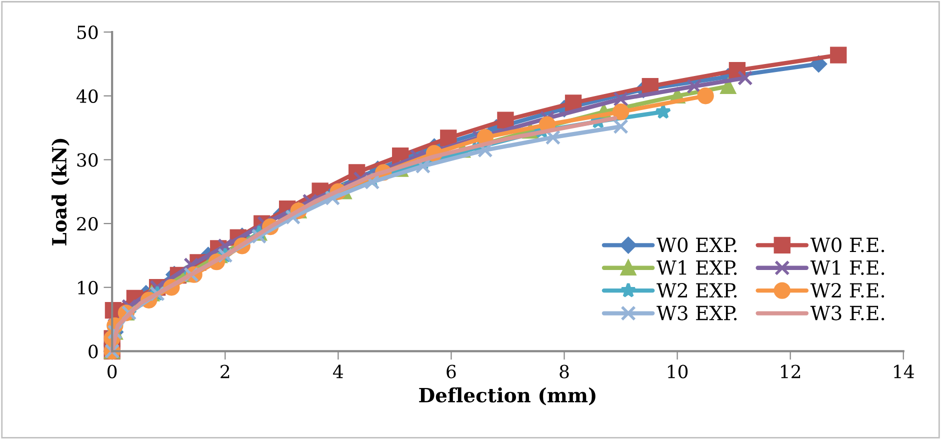  What do you see at coordinates (696, 267) in the screenshot?
I see `legend-label: W1 EXP.` at bounding box center [696, 267].